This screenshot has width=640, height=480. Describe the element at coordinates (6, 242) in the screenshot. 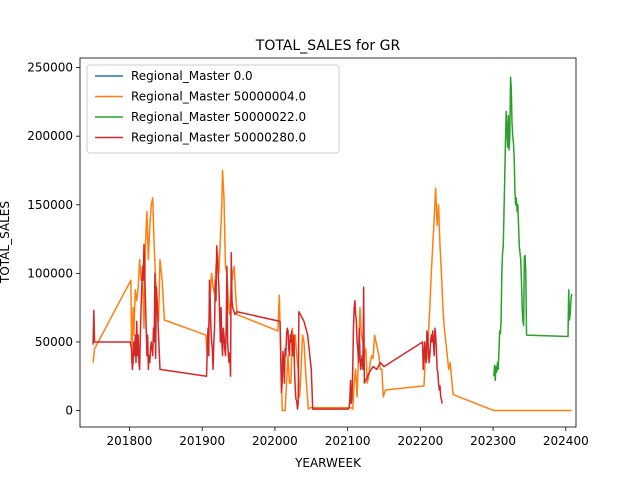

I see `y-axis-label: TOTAL_SALES` at that location.